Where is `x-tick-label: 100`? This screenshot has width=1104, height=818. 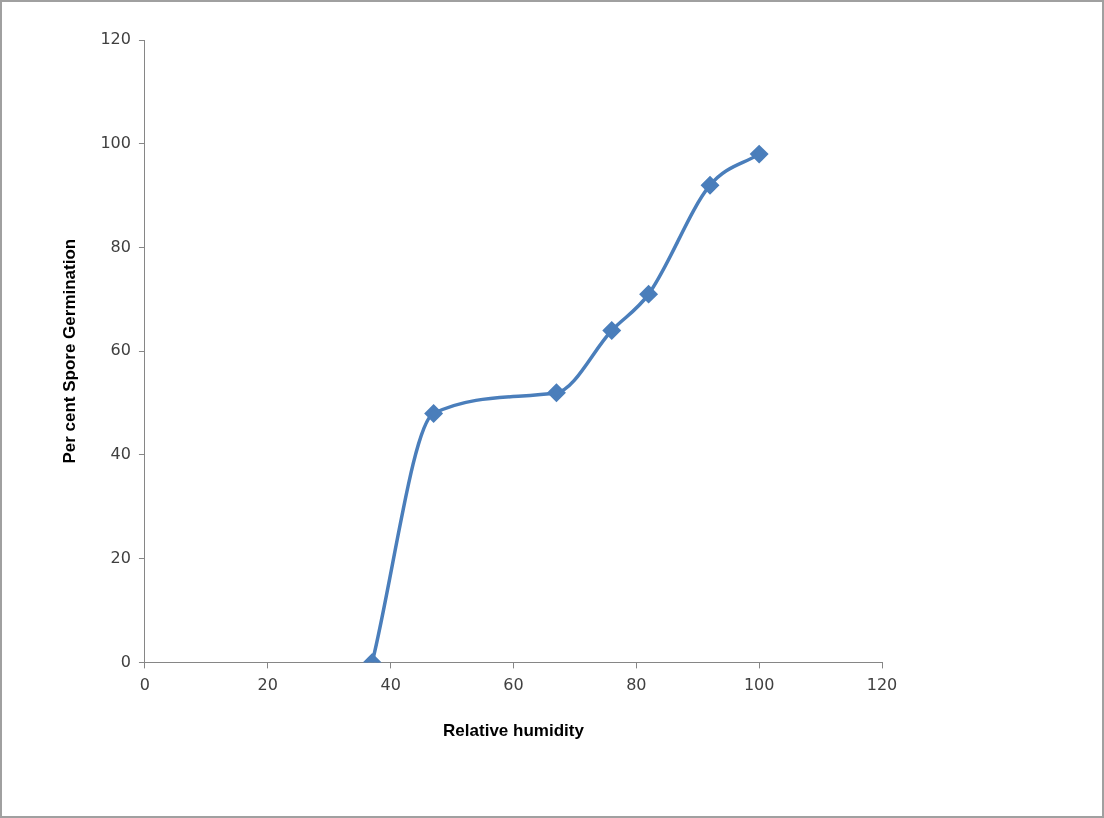
x-tick-label: 100 is located at coordinates (759, 685).